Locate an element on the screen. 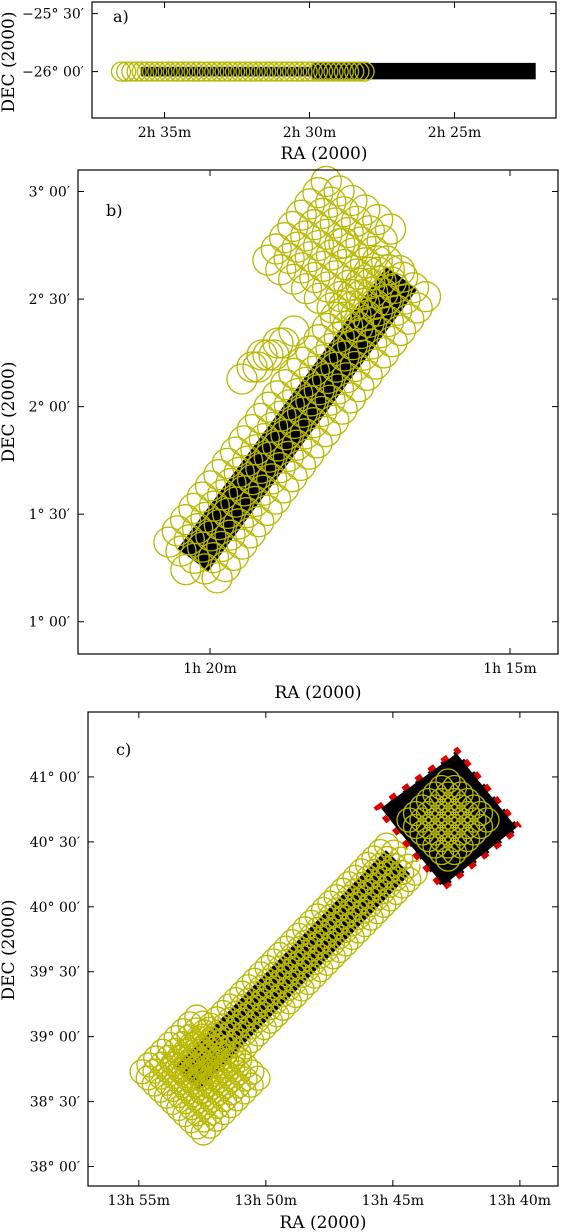  panel-c-xlabel: RA (2000) is located at coordinates (322, 1222).